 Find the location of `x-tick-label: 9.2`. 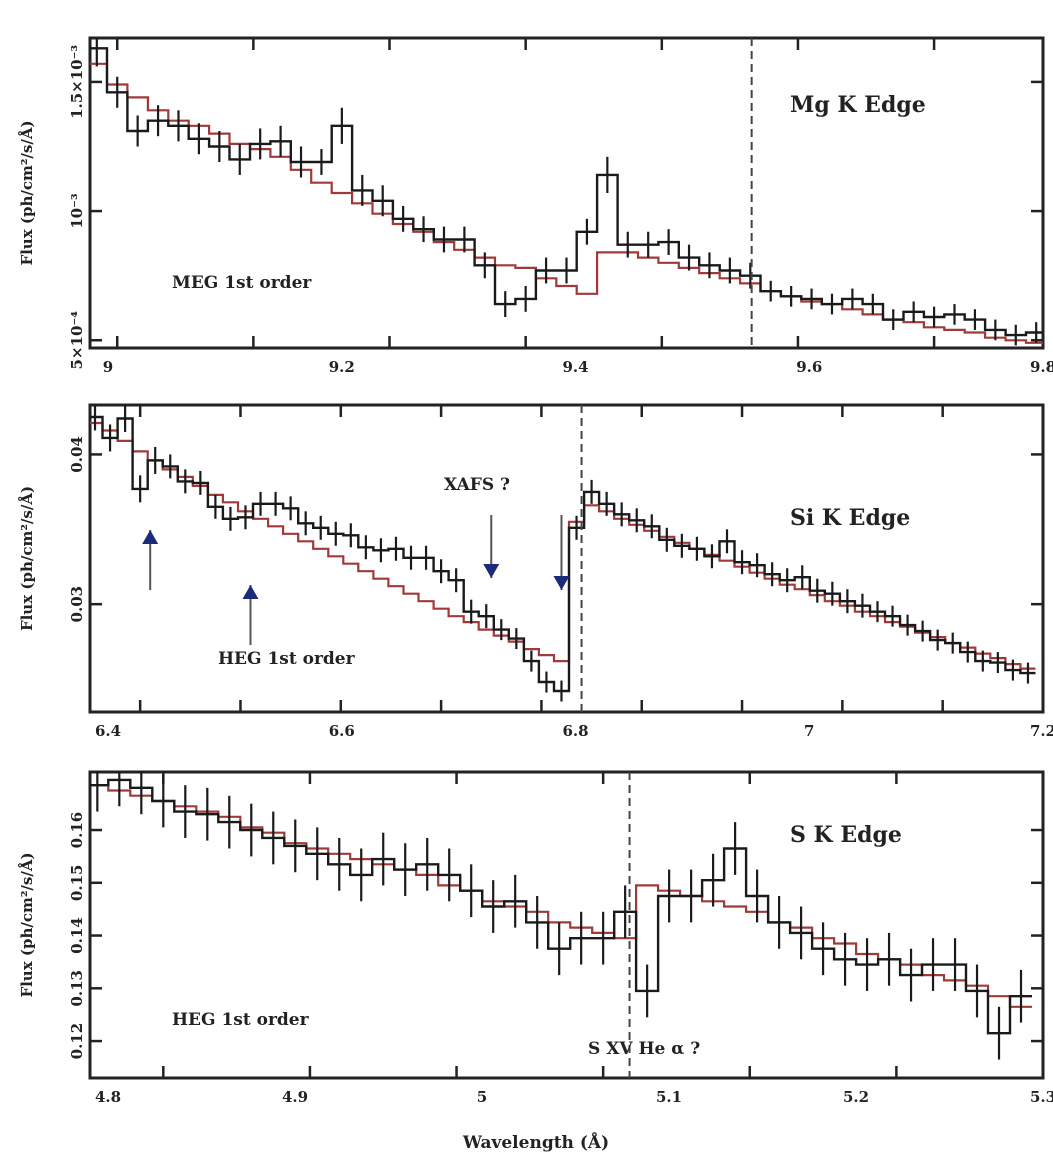

x-tick-label: 9.2 is located at coordinates (342, 367).